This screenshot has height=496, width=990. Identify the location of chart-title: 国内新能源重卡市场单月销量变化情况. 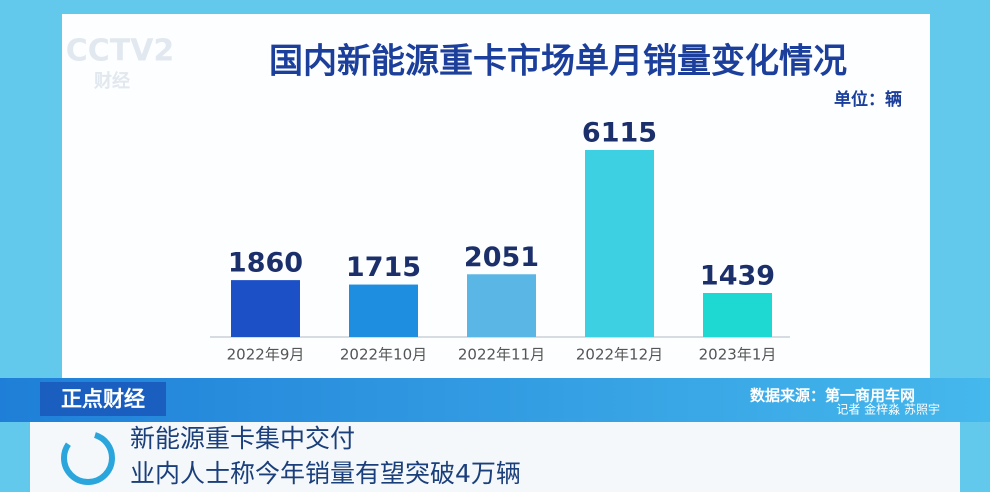
(558, 62).